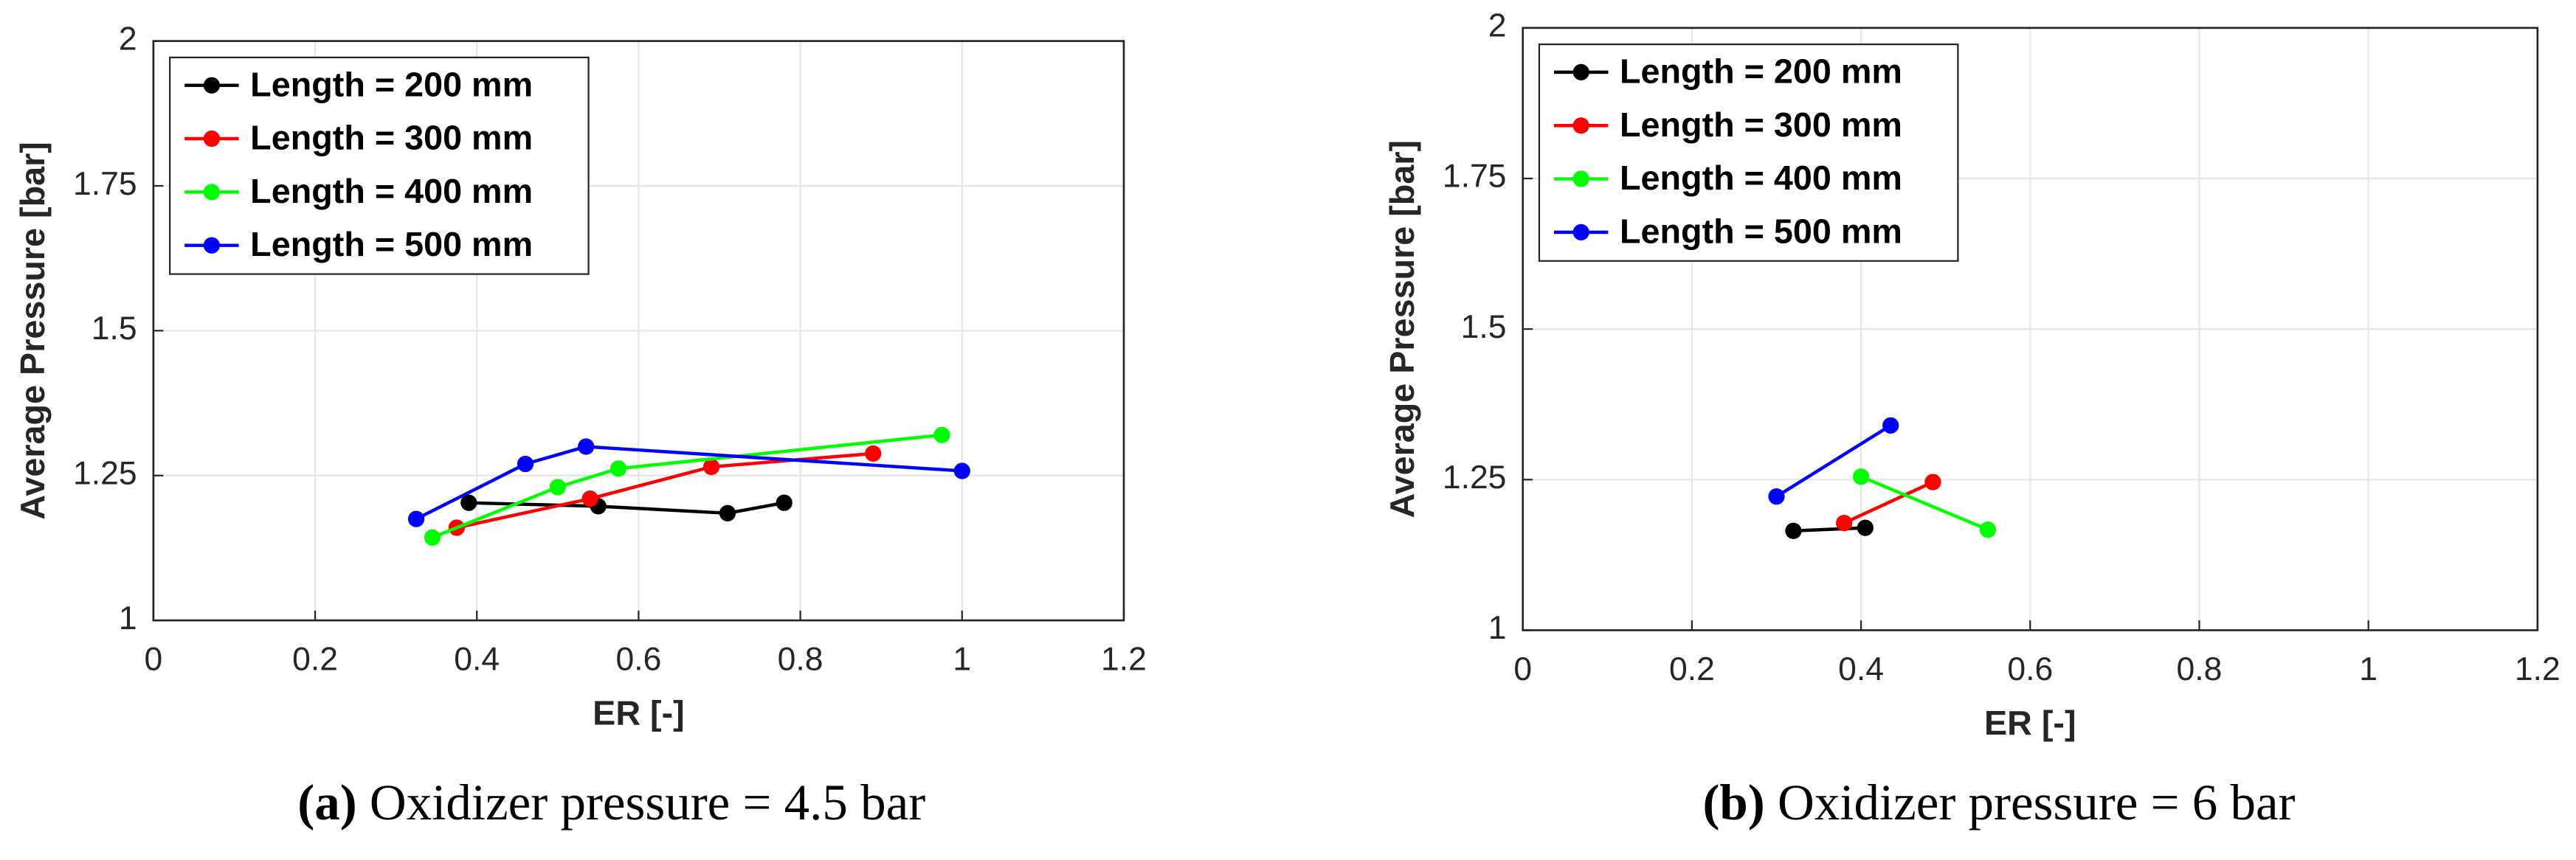 The height and width of the screenshot is (860, 2576). What do you see at coordinates (2037, 802) in the screenshot?
I see `caption-text: Oxidizer pressure = 6 bar` at bounding box center [2037, 802].